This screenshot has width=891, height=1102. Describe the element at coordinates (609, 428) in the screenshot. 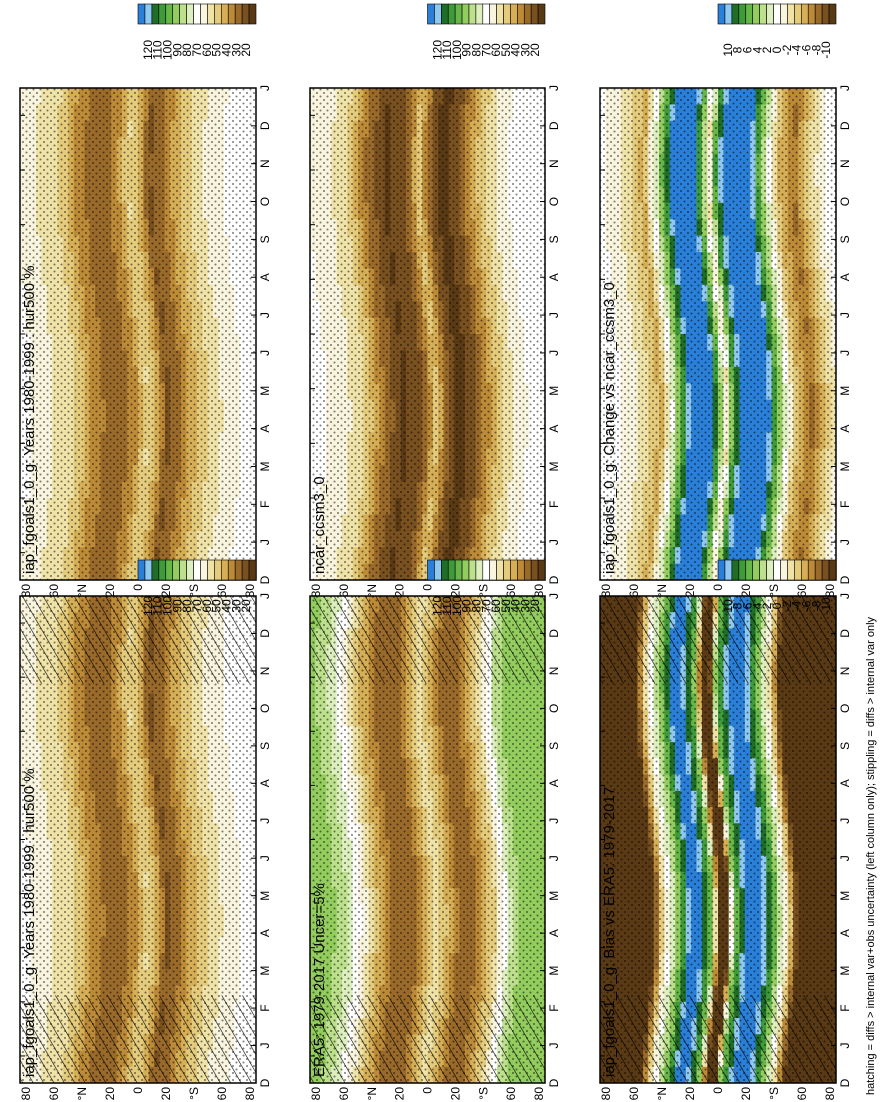

I see `panel-title: iap_fgoals1_0_g: Change vs ncar_ccsm3_0` at that location.